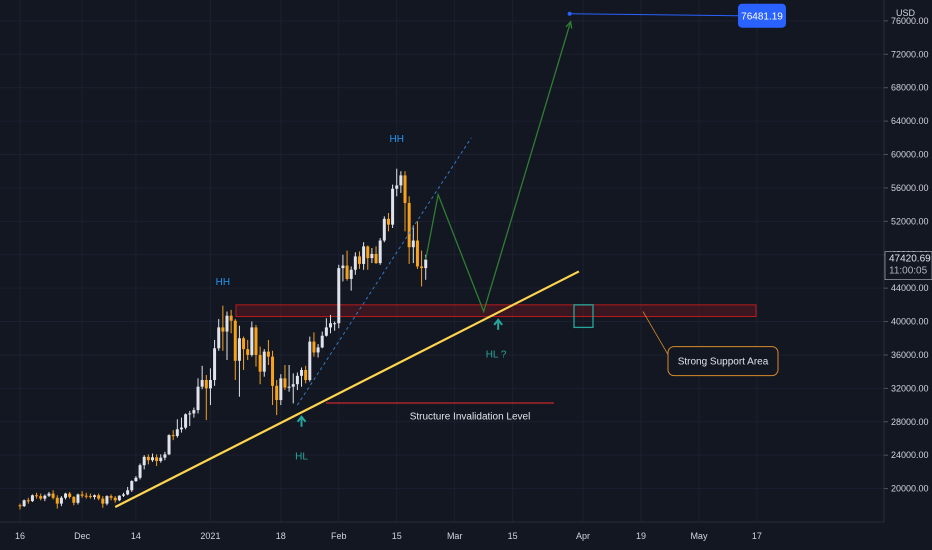  Describe the element at coordinates (910, 155) in the screenshot. I see `price-tick-label: 60000.00` at that location.